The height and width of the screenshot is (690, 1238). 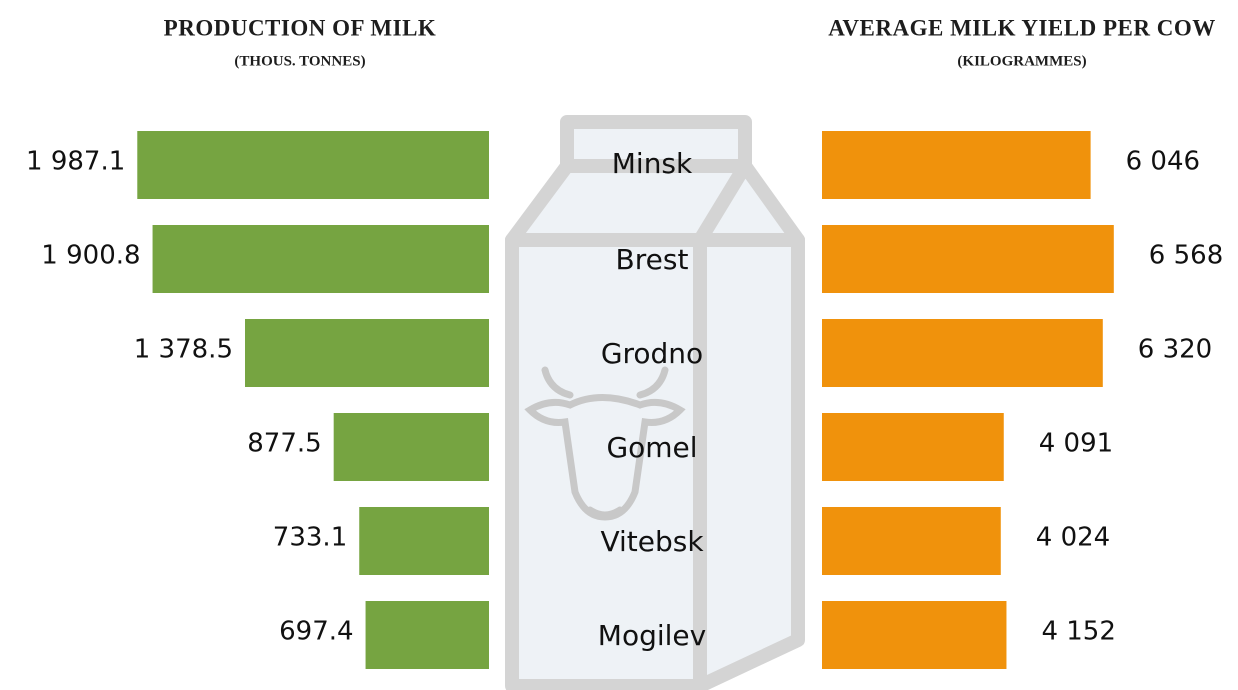 I want to click on value-label: 6 320, so click(x=1175, y=350).